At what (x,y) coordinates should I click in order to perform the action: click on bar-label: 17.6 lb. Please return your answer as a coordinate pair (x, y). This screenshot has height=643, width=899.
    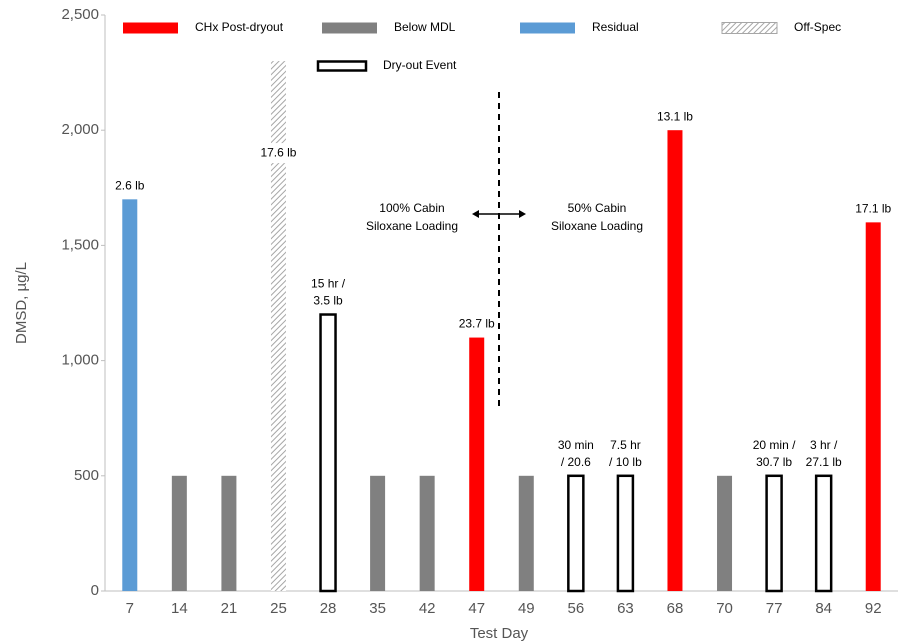
    Looking at the image, I should click on (278, 152).